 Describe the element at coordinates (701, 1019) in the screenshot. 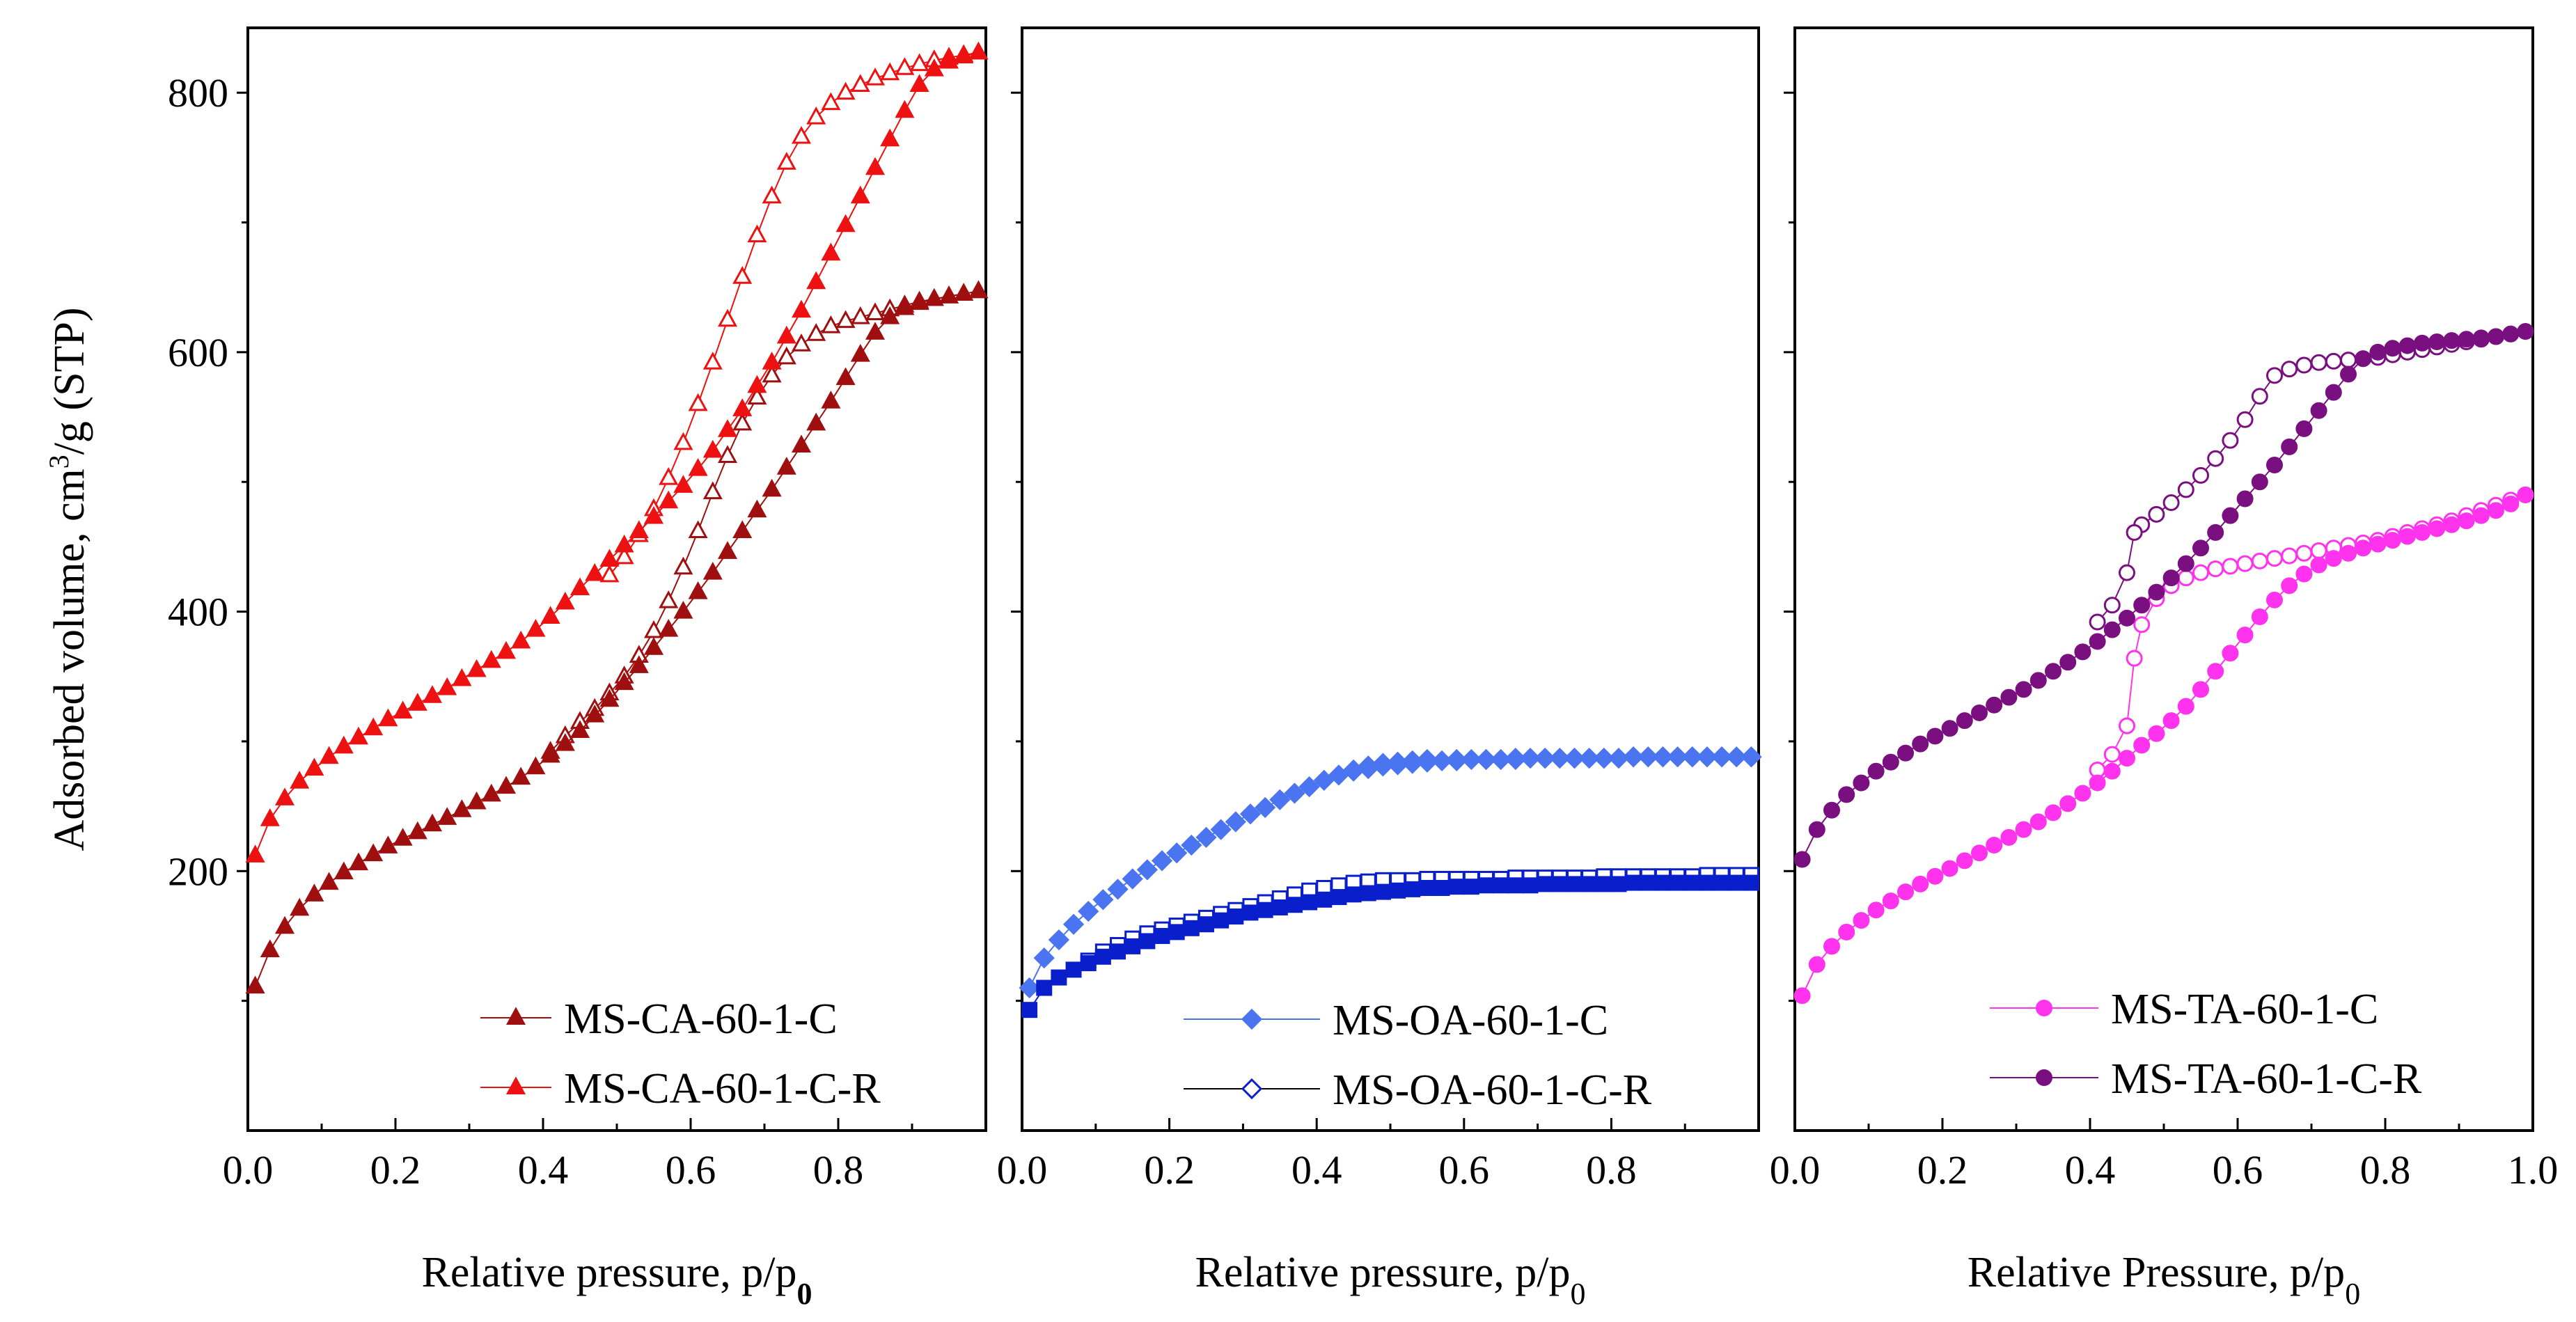

I see `legend-label: MS-CA-60-1-C` at that location.